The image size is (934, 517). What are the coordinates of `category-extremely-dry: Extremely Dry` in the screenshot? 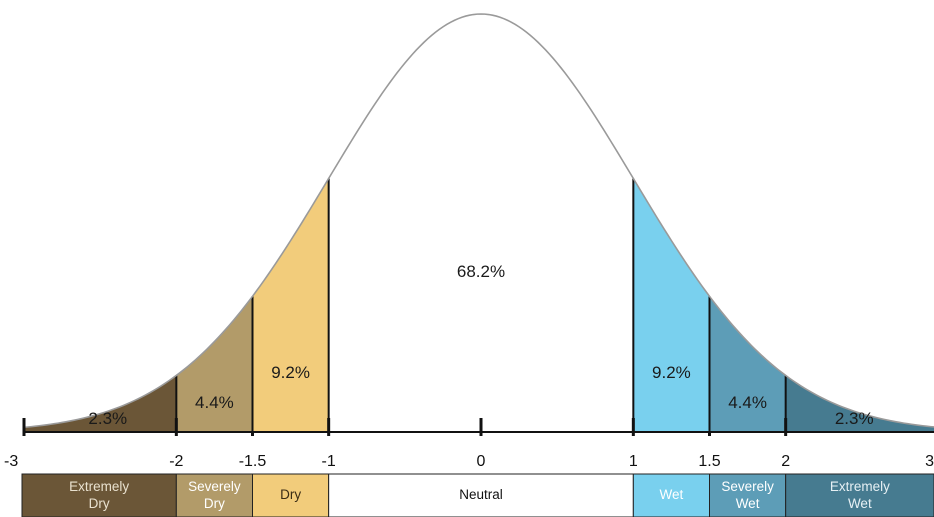 It's located at (99, 495).